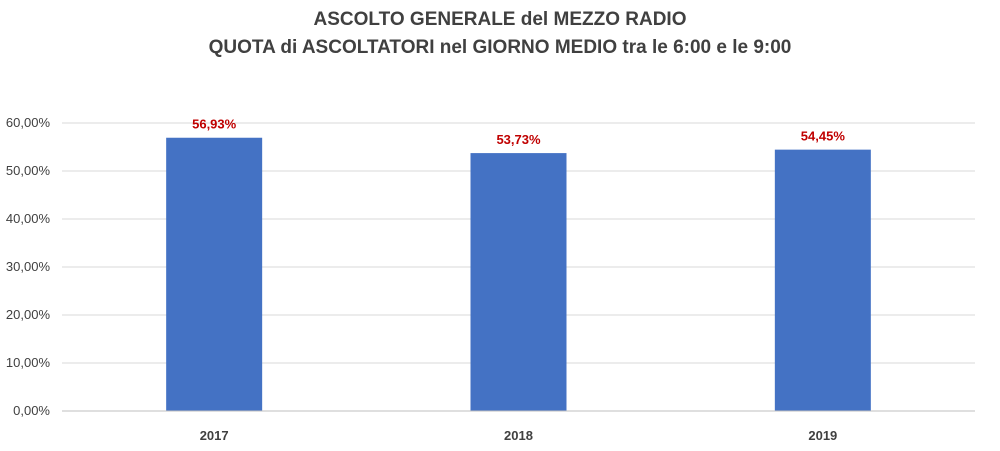  I want to click on y-tick-label-4: 40,00%, so click(28, 218).